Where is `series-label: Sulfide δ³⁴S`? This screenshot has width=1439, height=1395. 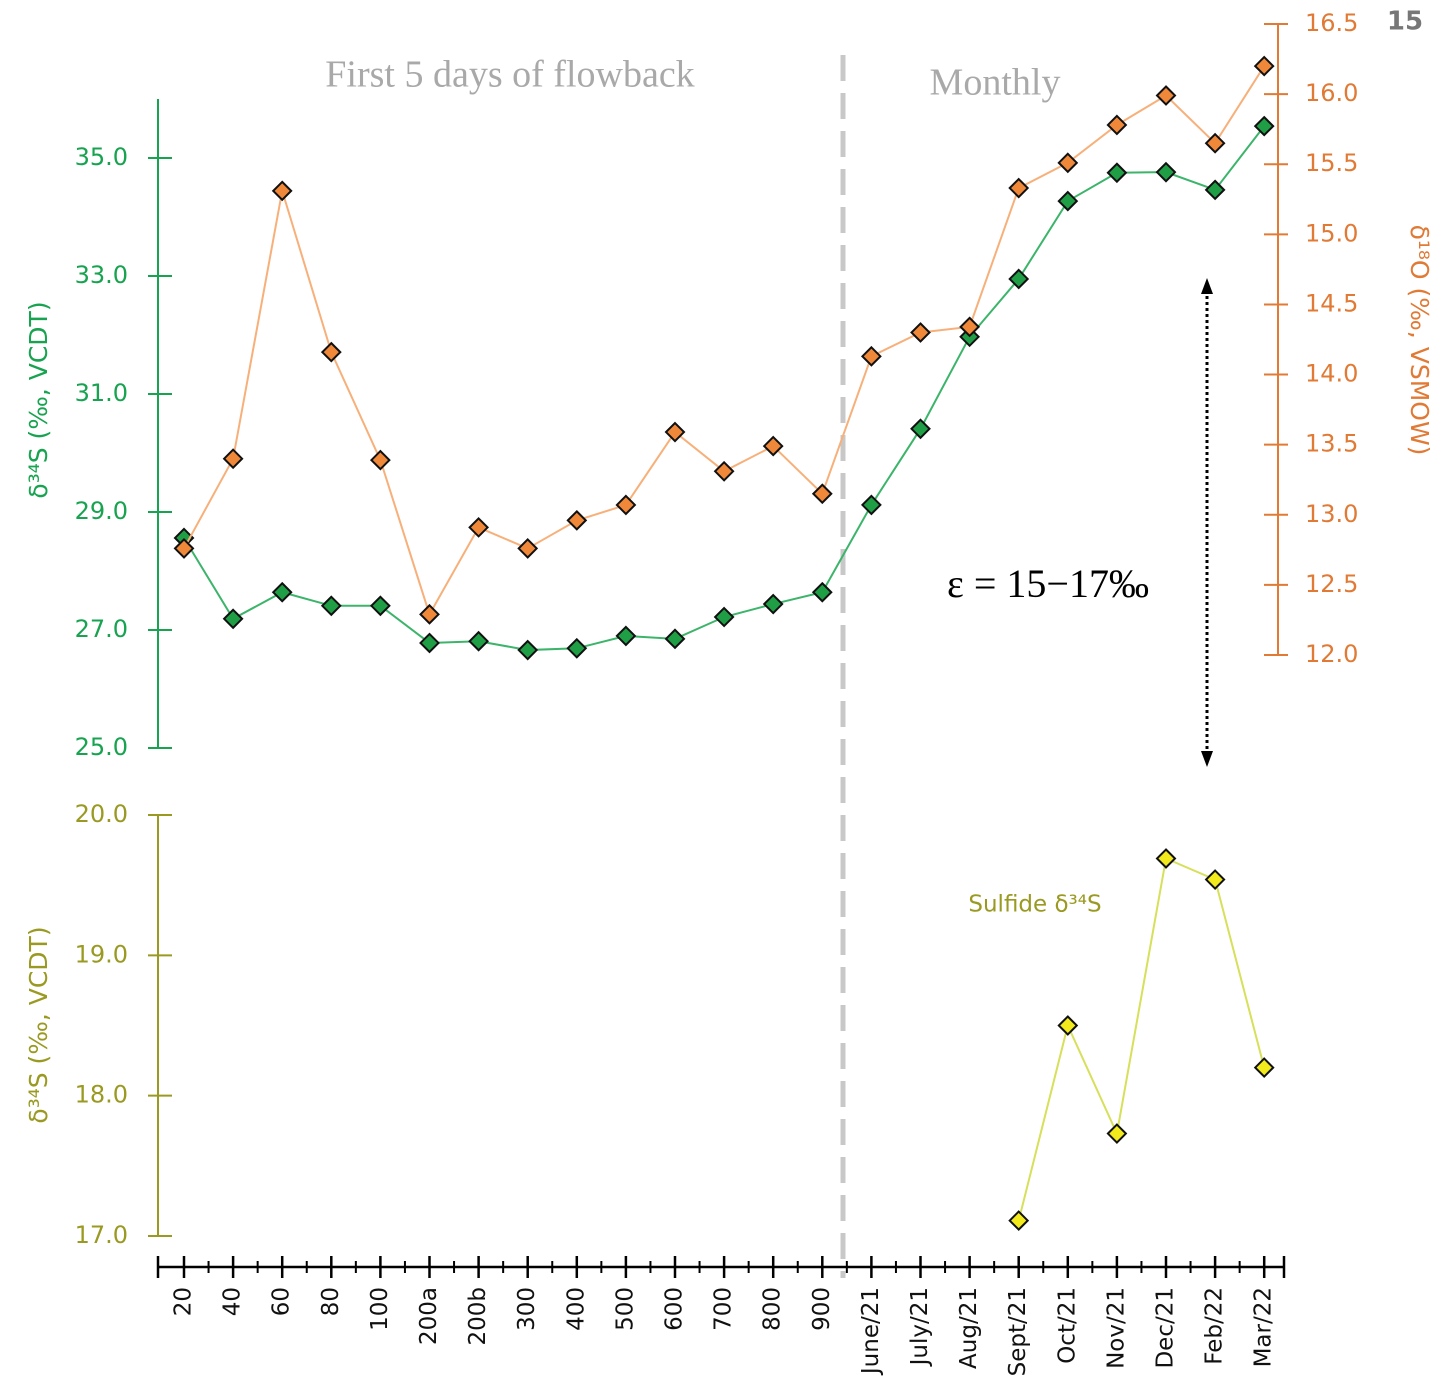
series-label: Sulfide δ³⁴S is located at coordinates (1034, 905).